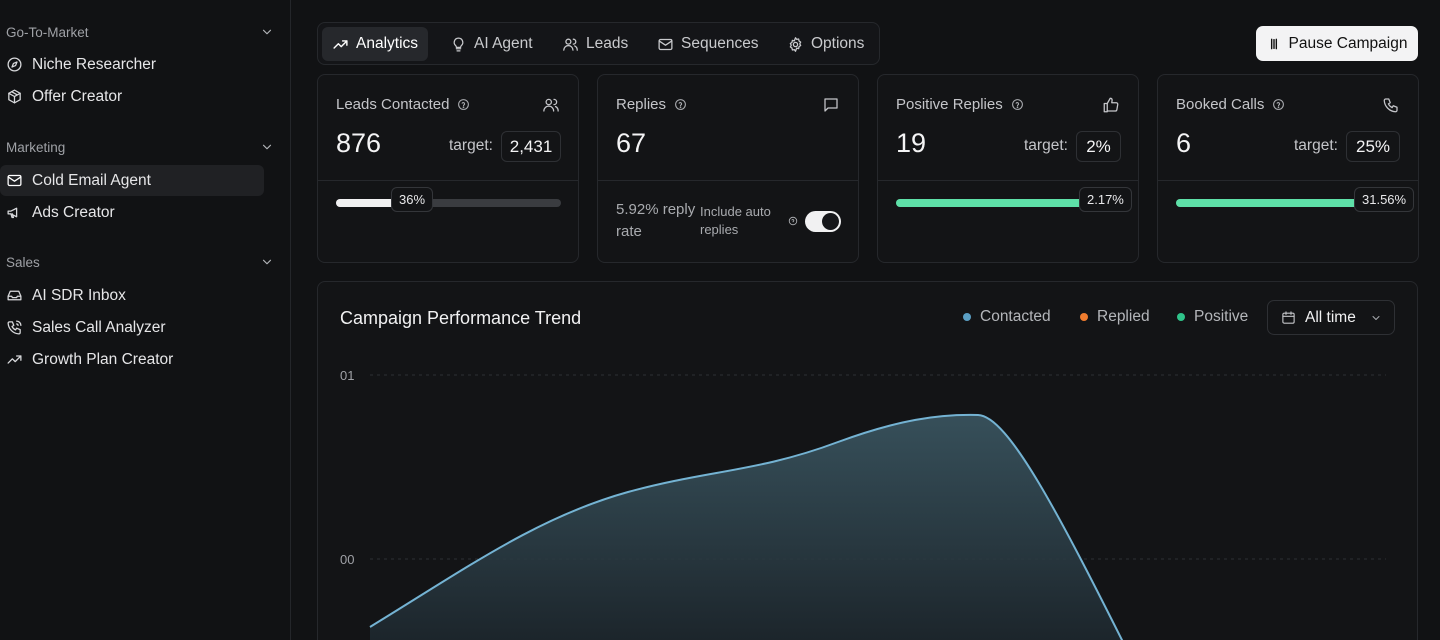 The height and width of the screenshot is (640, 1440). Describe the element at coordinates (720, 43) in the screenshot. I see `tab-label: Sequences` at that location.